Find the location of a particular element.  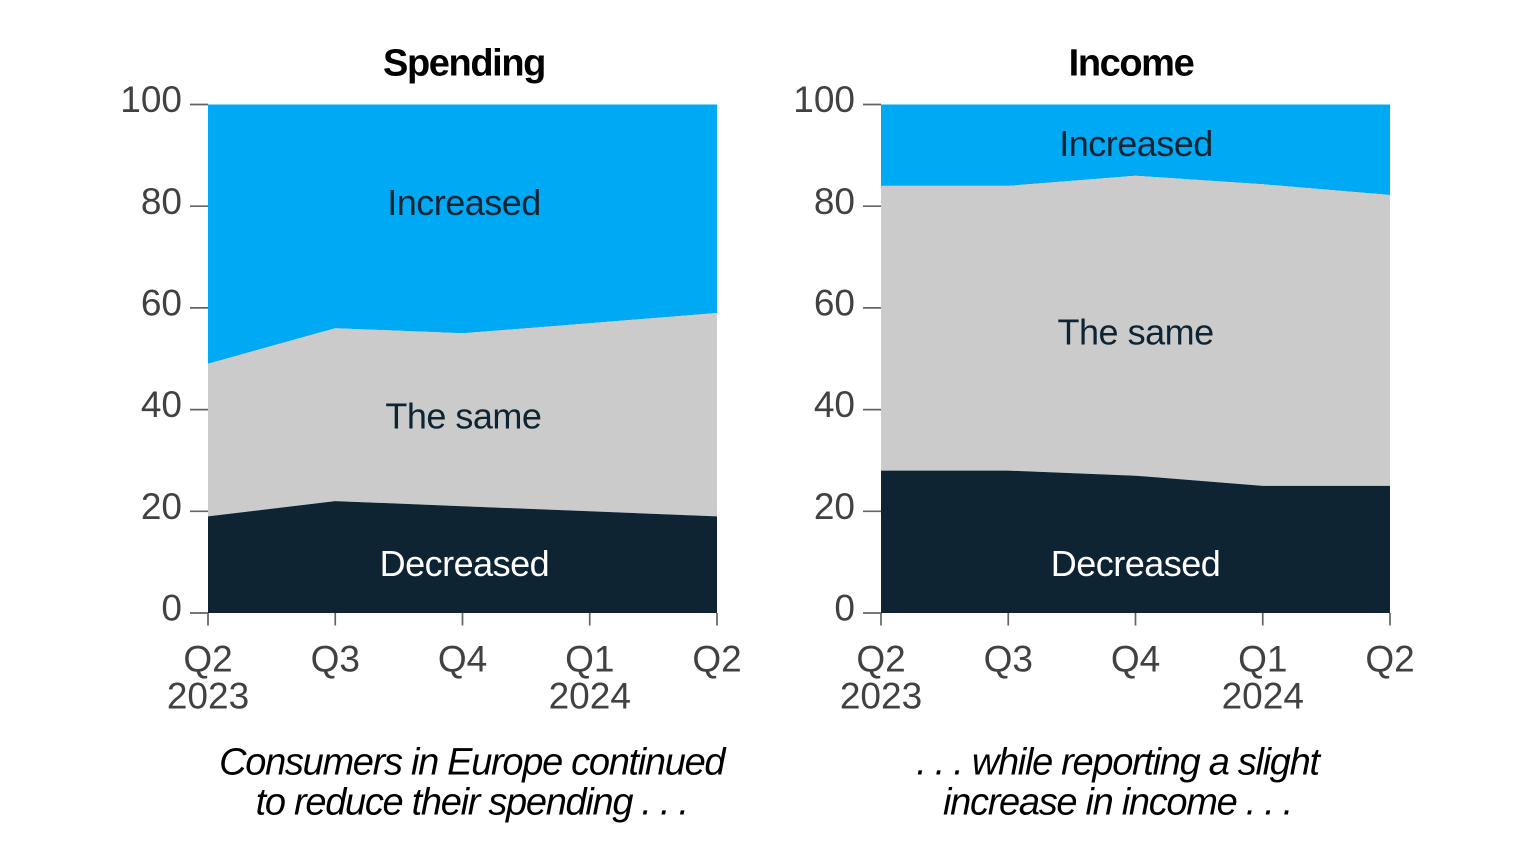

svg-text: . . . while reporting a slight is located at coordinates (1118, 763).